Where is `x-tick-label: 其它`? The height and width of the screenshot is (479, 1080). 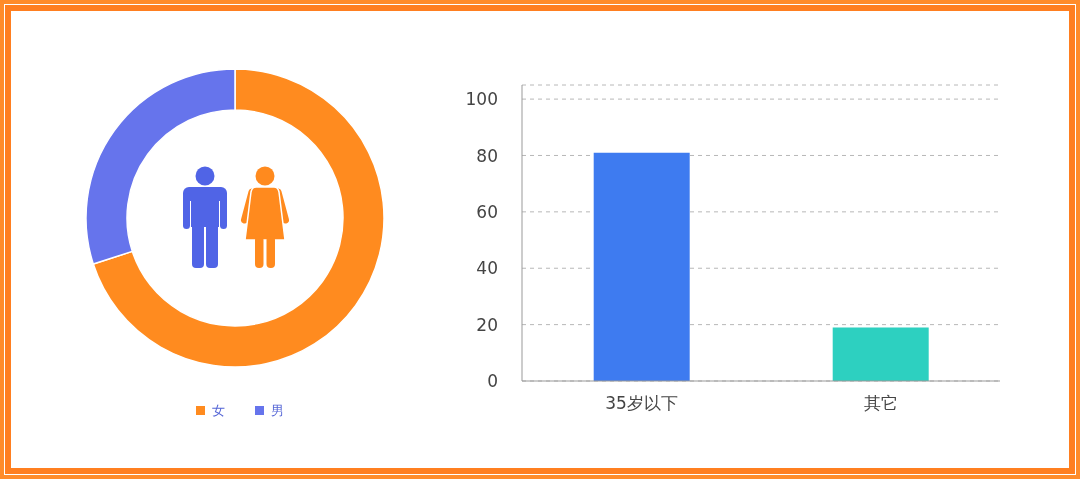
x-tick-label: 其它 is located at coordinates (880, 403).